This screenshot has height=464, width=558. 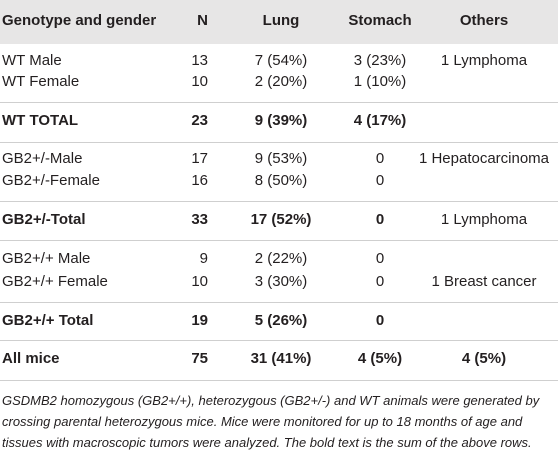 I want to click on cell-others: 1 Breast cancer, so click(x=484, y=281).